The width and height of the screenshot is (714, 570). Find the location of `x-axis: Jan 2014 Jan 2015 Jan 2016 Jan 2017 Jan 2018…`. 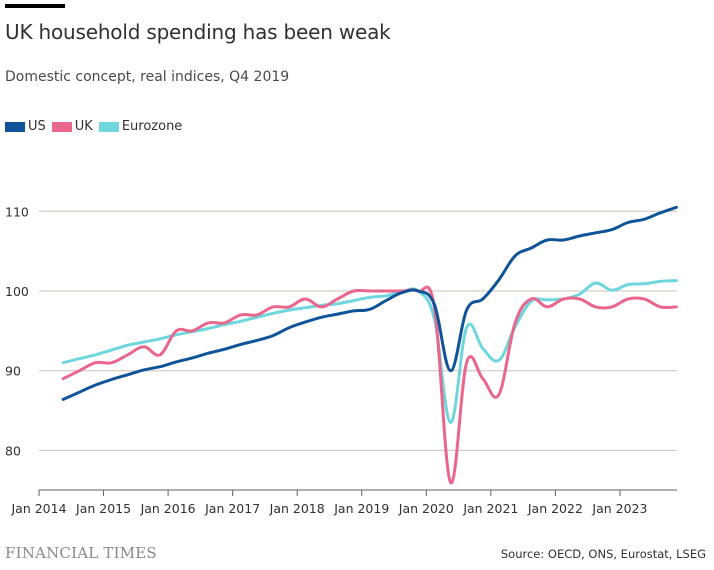

x-axis: Jan 2014 Jan 2015 Jan 2016 Jan 2017 Jan 2018… is located at coordinates (343, 502).